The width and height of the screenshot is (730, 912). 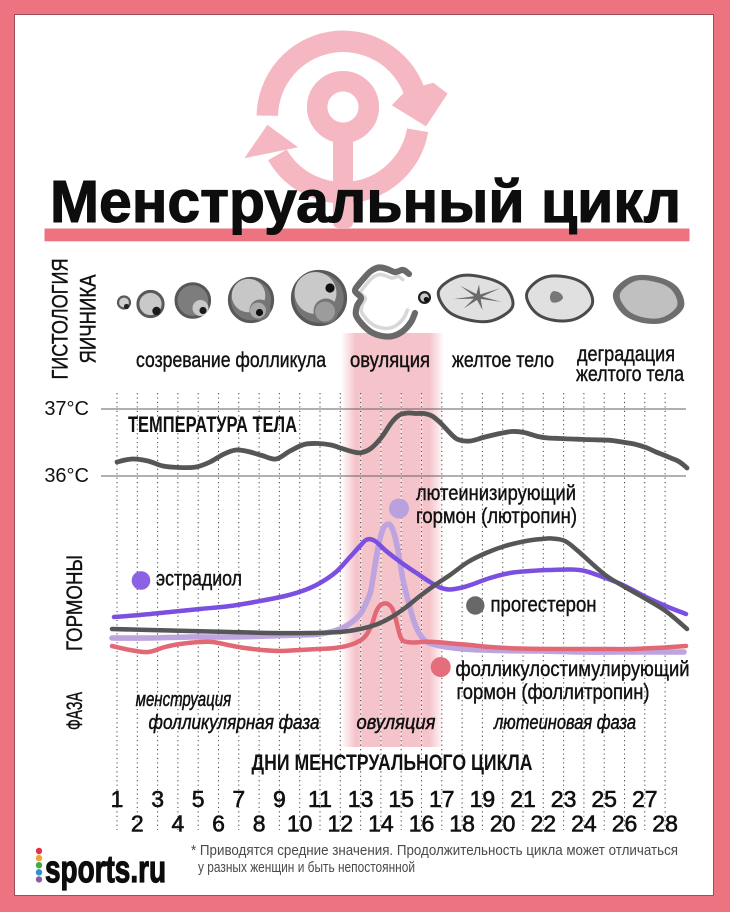 What do you see at coordinates (523, 799) in the screenshot?
I see `svg-text: 21` at bounding box center [523, 799].